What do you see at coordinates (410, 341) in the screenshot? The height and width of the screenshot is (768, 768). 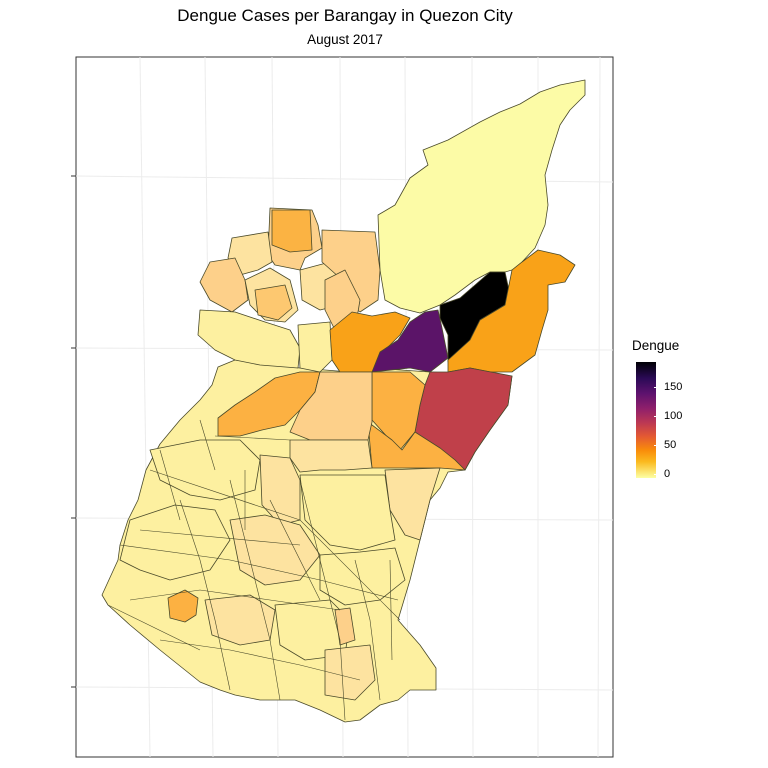 I see `very-high-region` at bounding box center [410, 341].